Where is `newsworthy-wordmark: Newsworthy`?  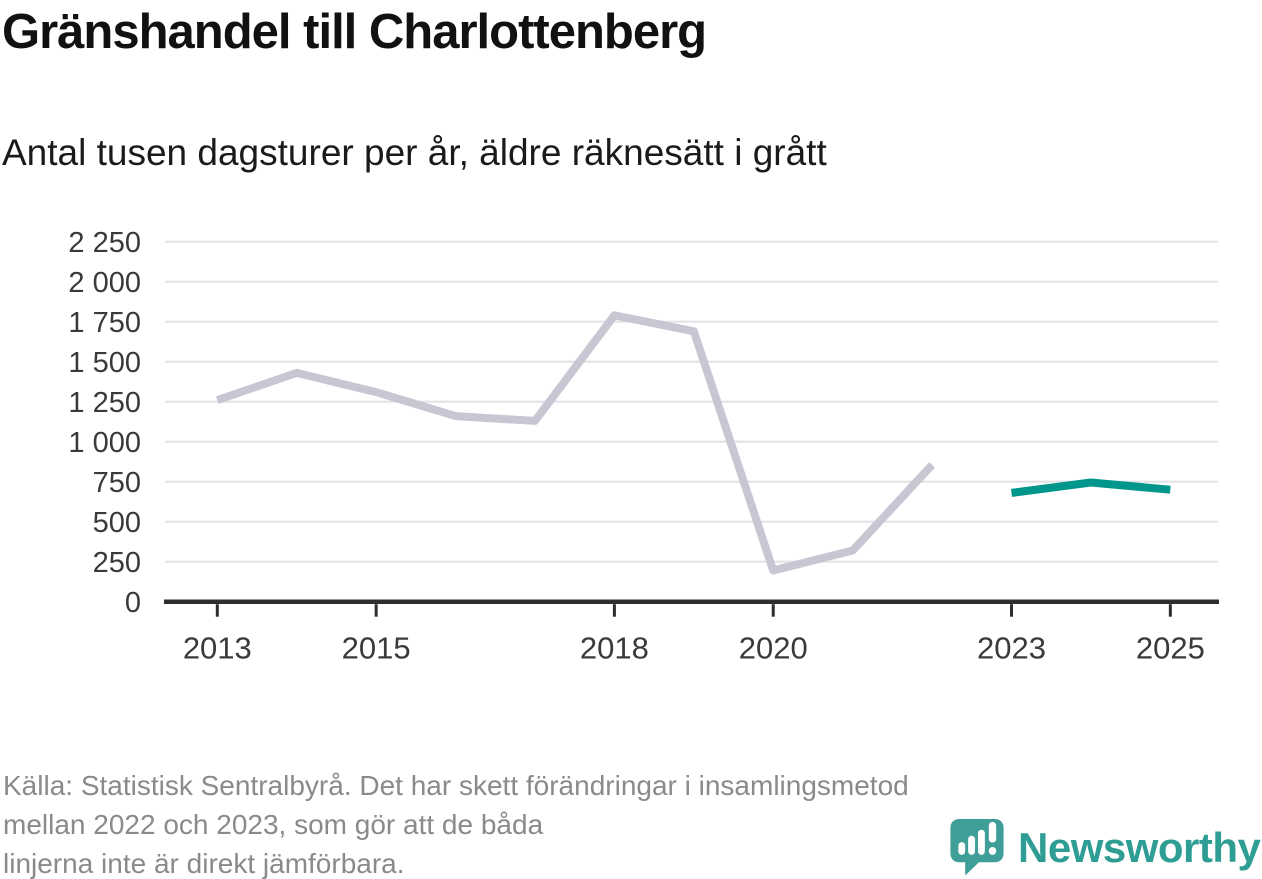
newsworthy-wordmark: Newsworthy is located at coordinates (1139, 847).